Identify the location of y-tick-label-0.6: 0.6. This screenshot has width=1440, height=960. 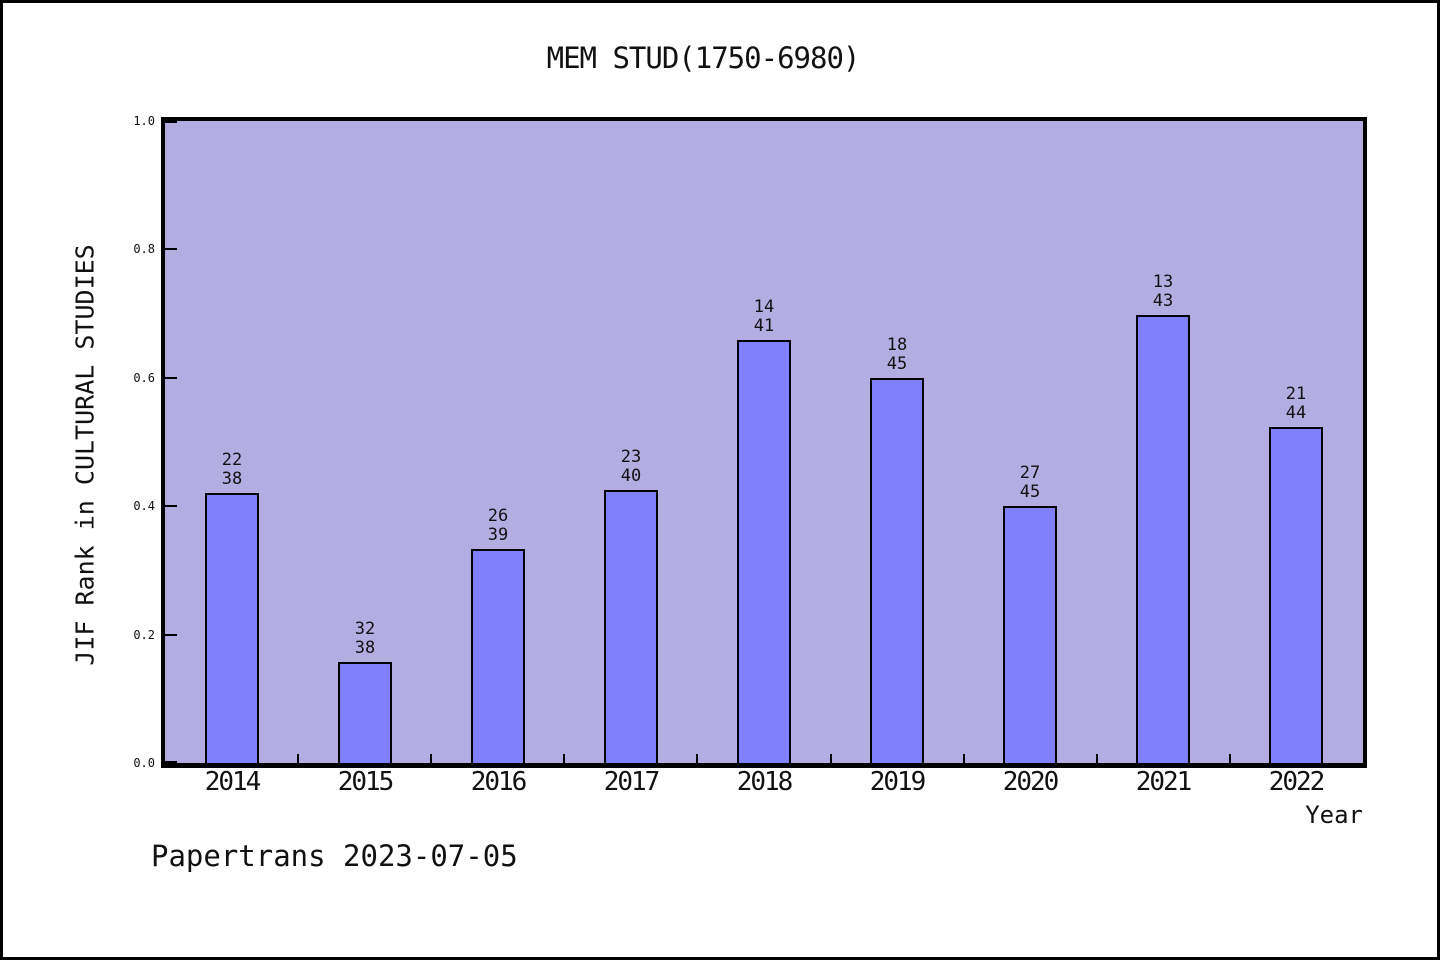
(144, 378).